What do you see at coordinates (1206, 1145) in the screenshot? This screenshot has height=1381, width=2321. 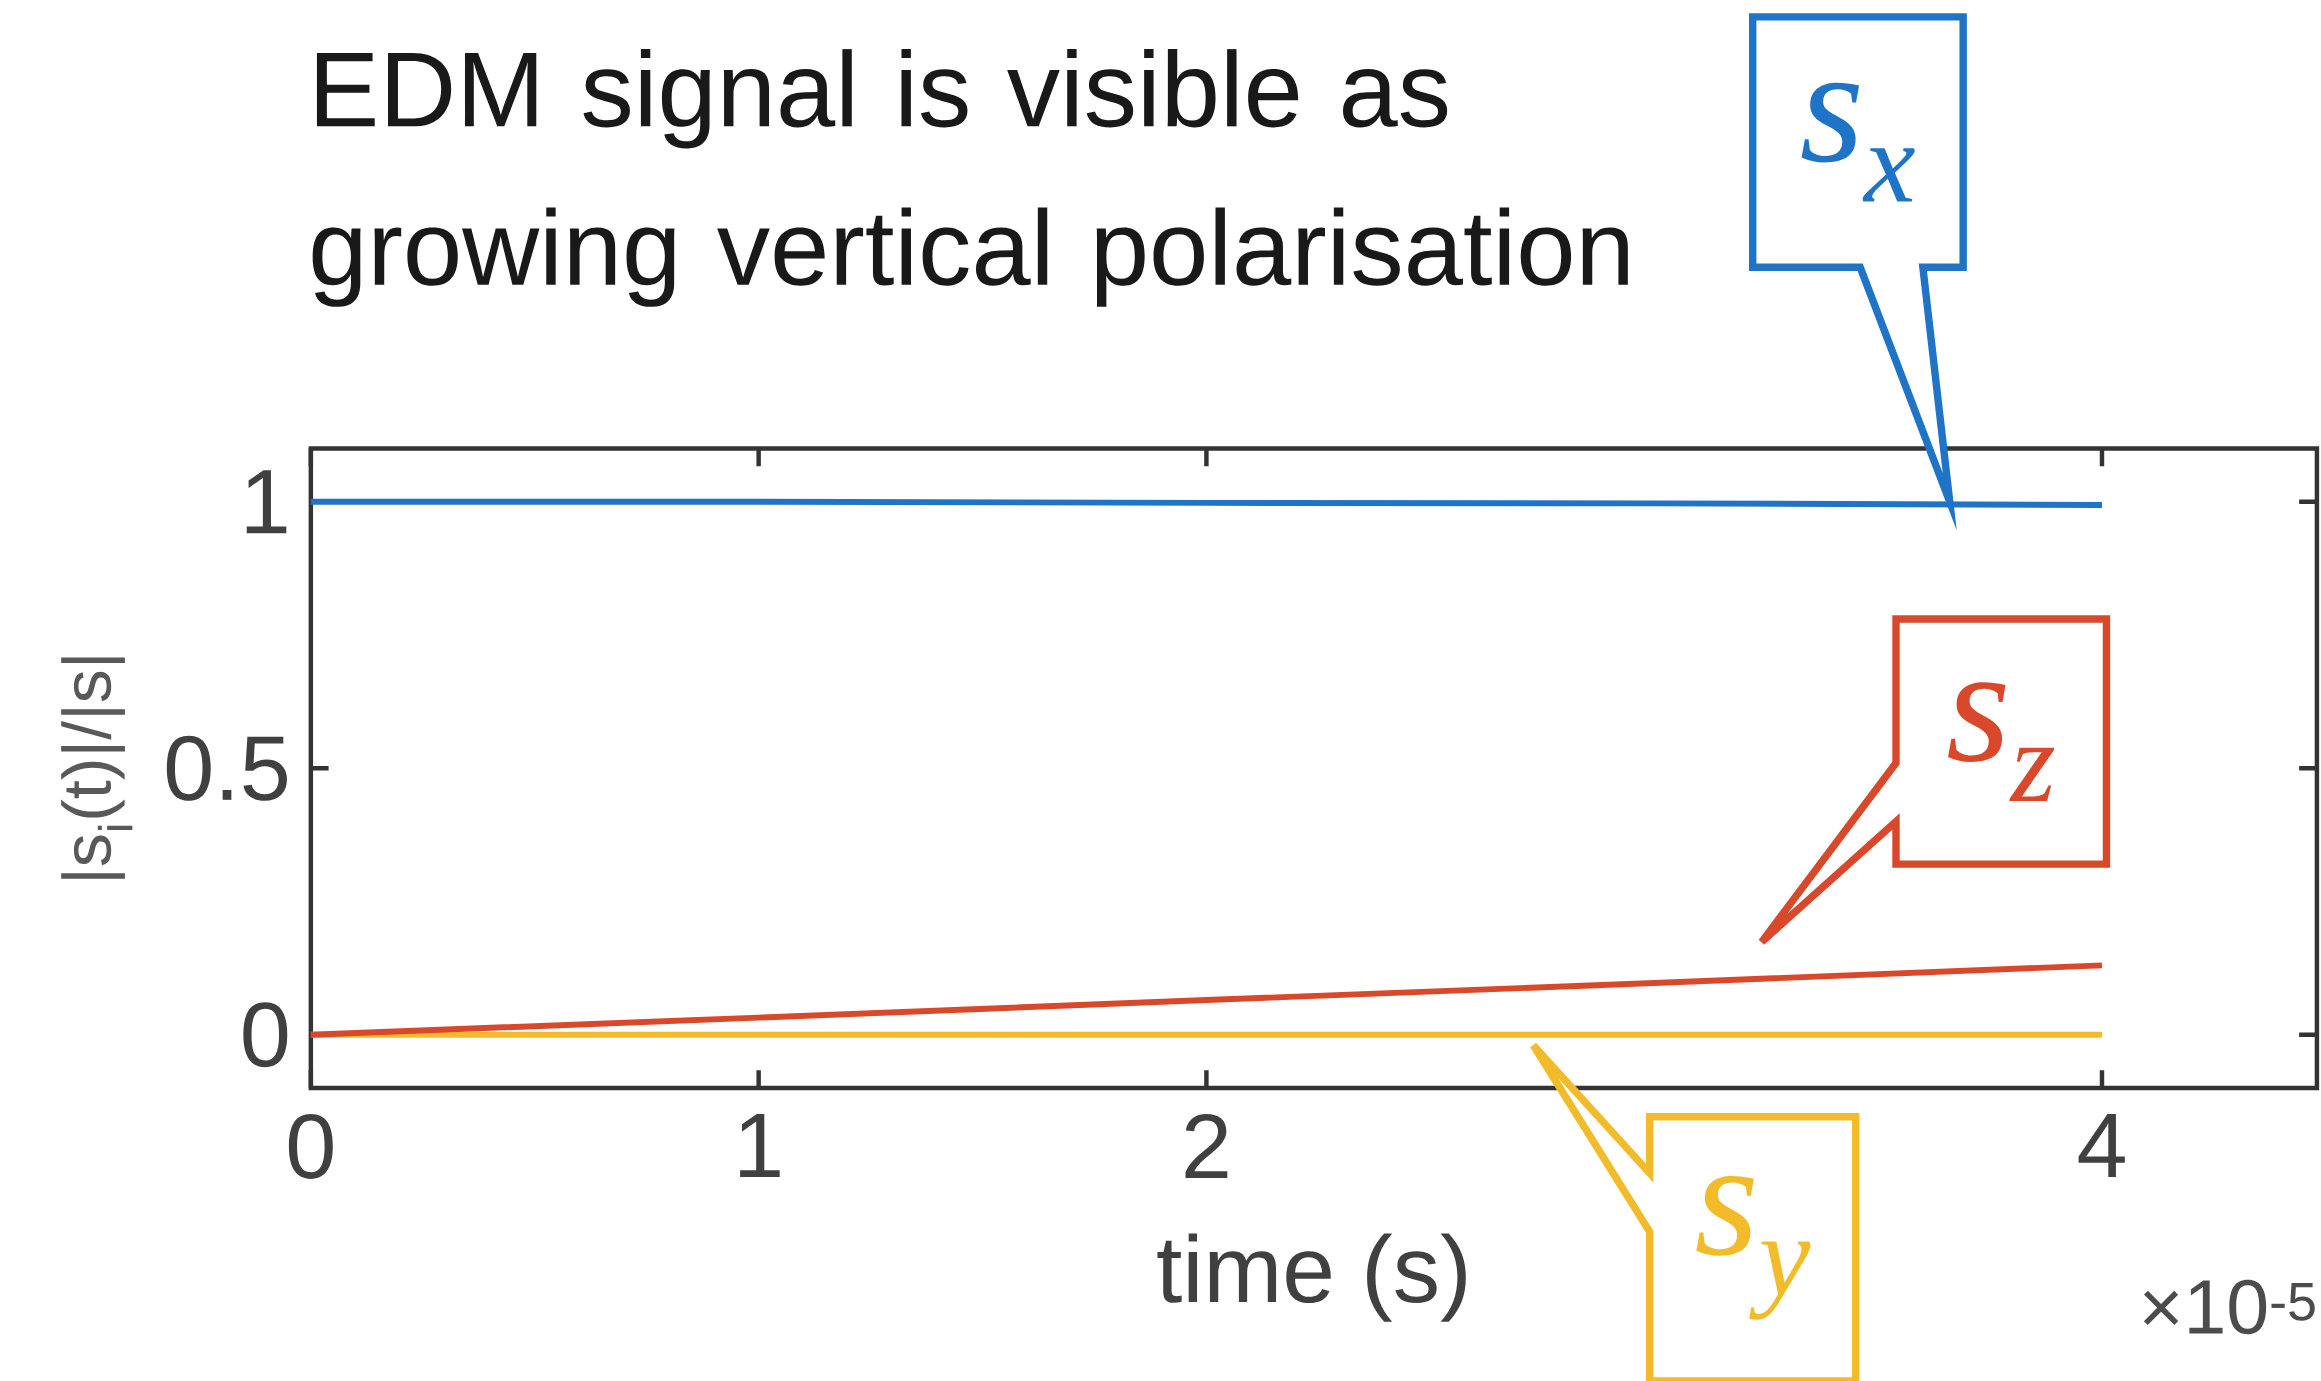 I see `x-tick-label: 2` at bounding box center [1206, 1145].